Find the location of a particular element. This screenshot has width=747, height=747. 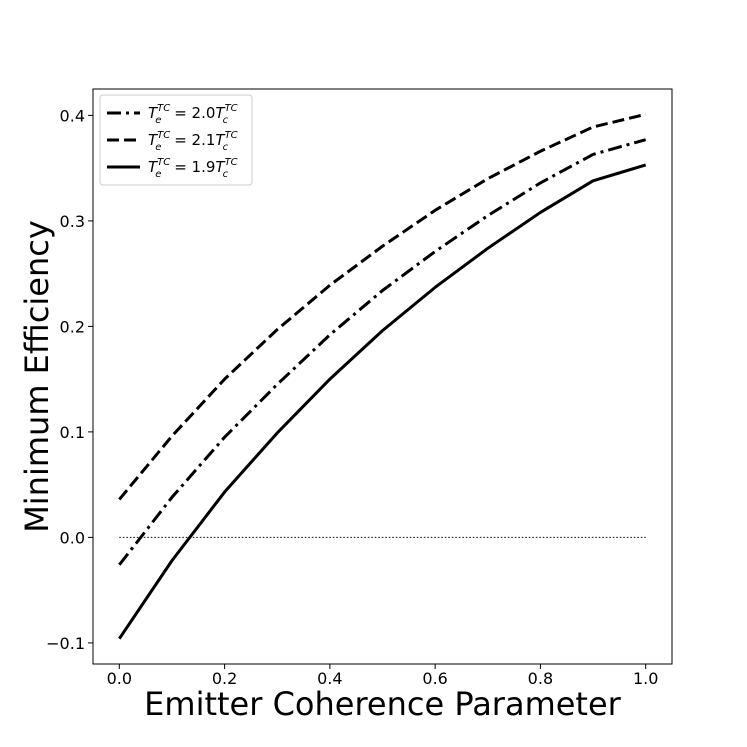

x-tick-label: 0.6 is located at coordinates (434, 678).